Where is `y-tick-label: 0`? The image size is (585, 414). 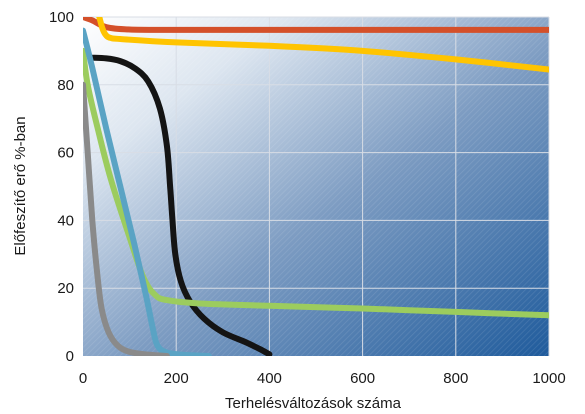
y-tick-label: 0 is located at coordinates (70, 356).